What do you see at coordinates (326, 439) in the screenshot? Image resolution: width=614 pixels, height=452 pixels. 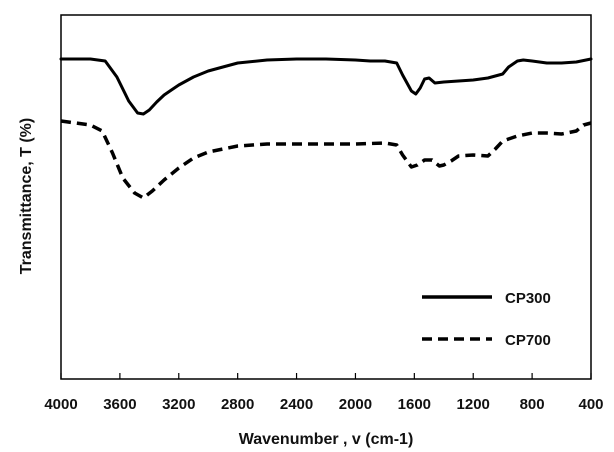 I see `x-axis-title: Wavenumber , v (cm-1)` at bounding box center [326, 439].